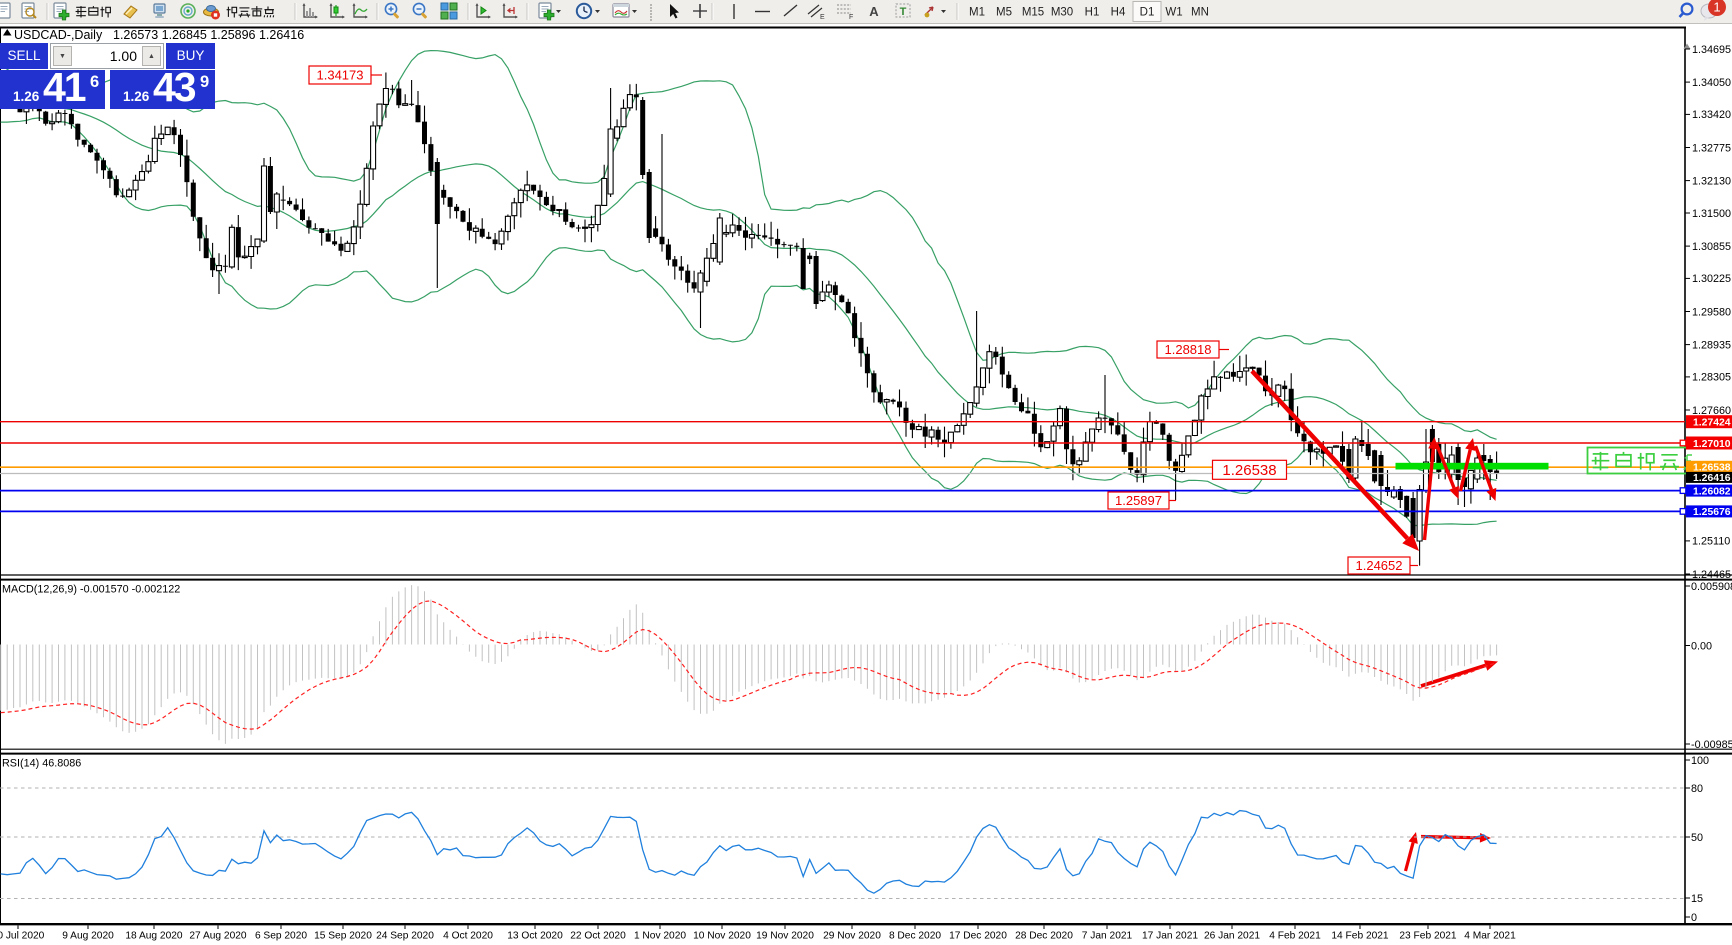 Image resolution: width=1732 pixels, height=945 pixels. Describe the element at coordinates (822, 17) in the screenshot. I see `svg-text: E` at that location.